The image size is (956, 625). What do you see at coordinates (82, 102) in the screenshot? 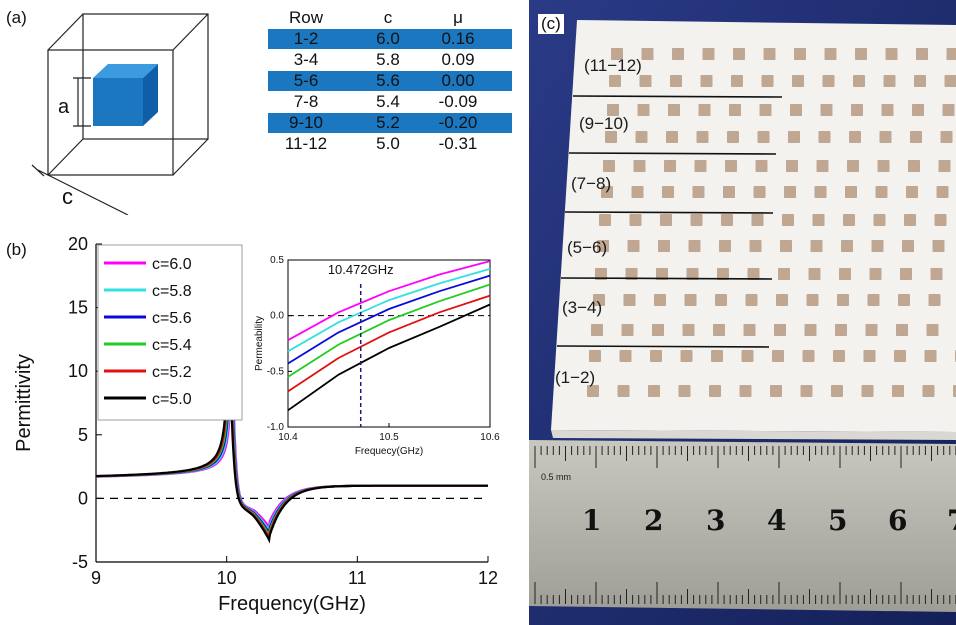
I see `dimension-a-marker` at bounding box center [82, 102].